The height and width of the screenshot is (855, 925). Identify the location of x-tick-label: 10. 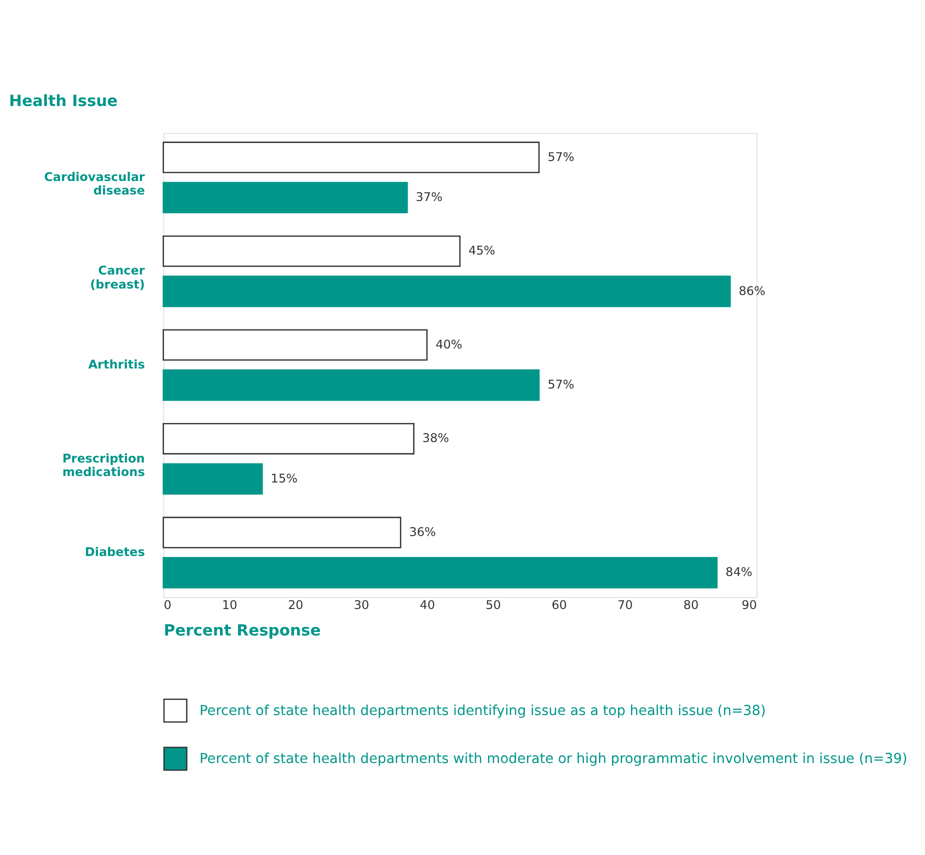
(230, 605).